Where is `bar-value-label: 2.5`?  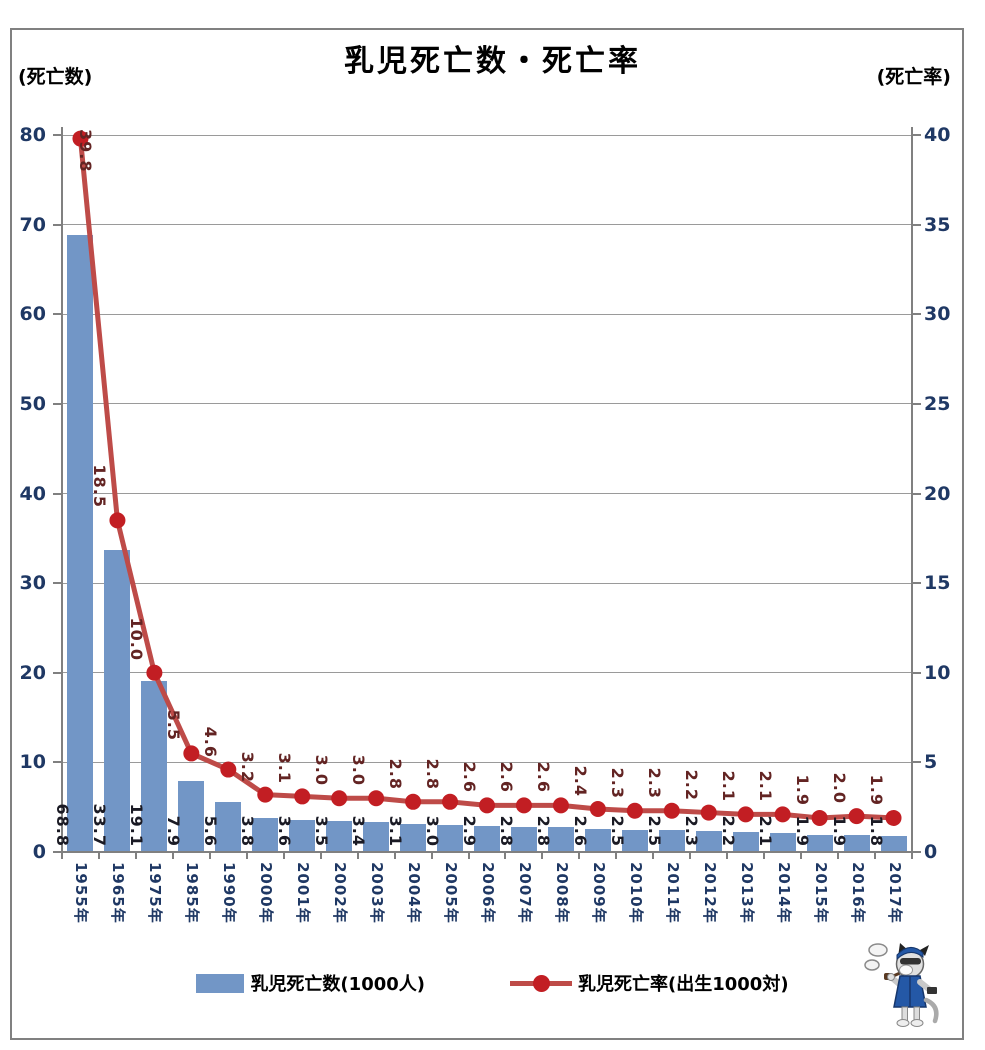 bar-value-label: 2.5 is located at coordinates (617, 831).